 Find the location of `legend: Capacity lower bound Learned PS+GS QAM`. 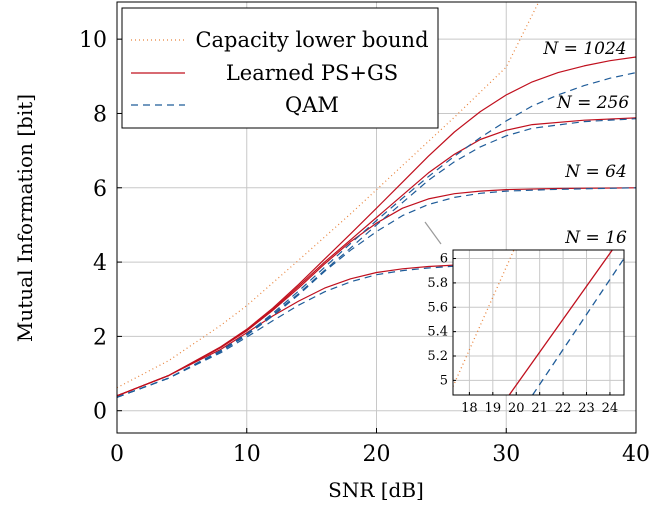

legend: Capacity lower bound Learned PS+GS QAM is located at coordinates (280, 68).